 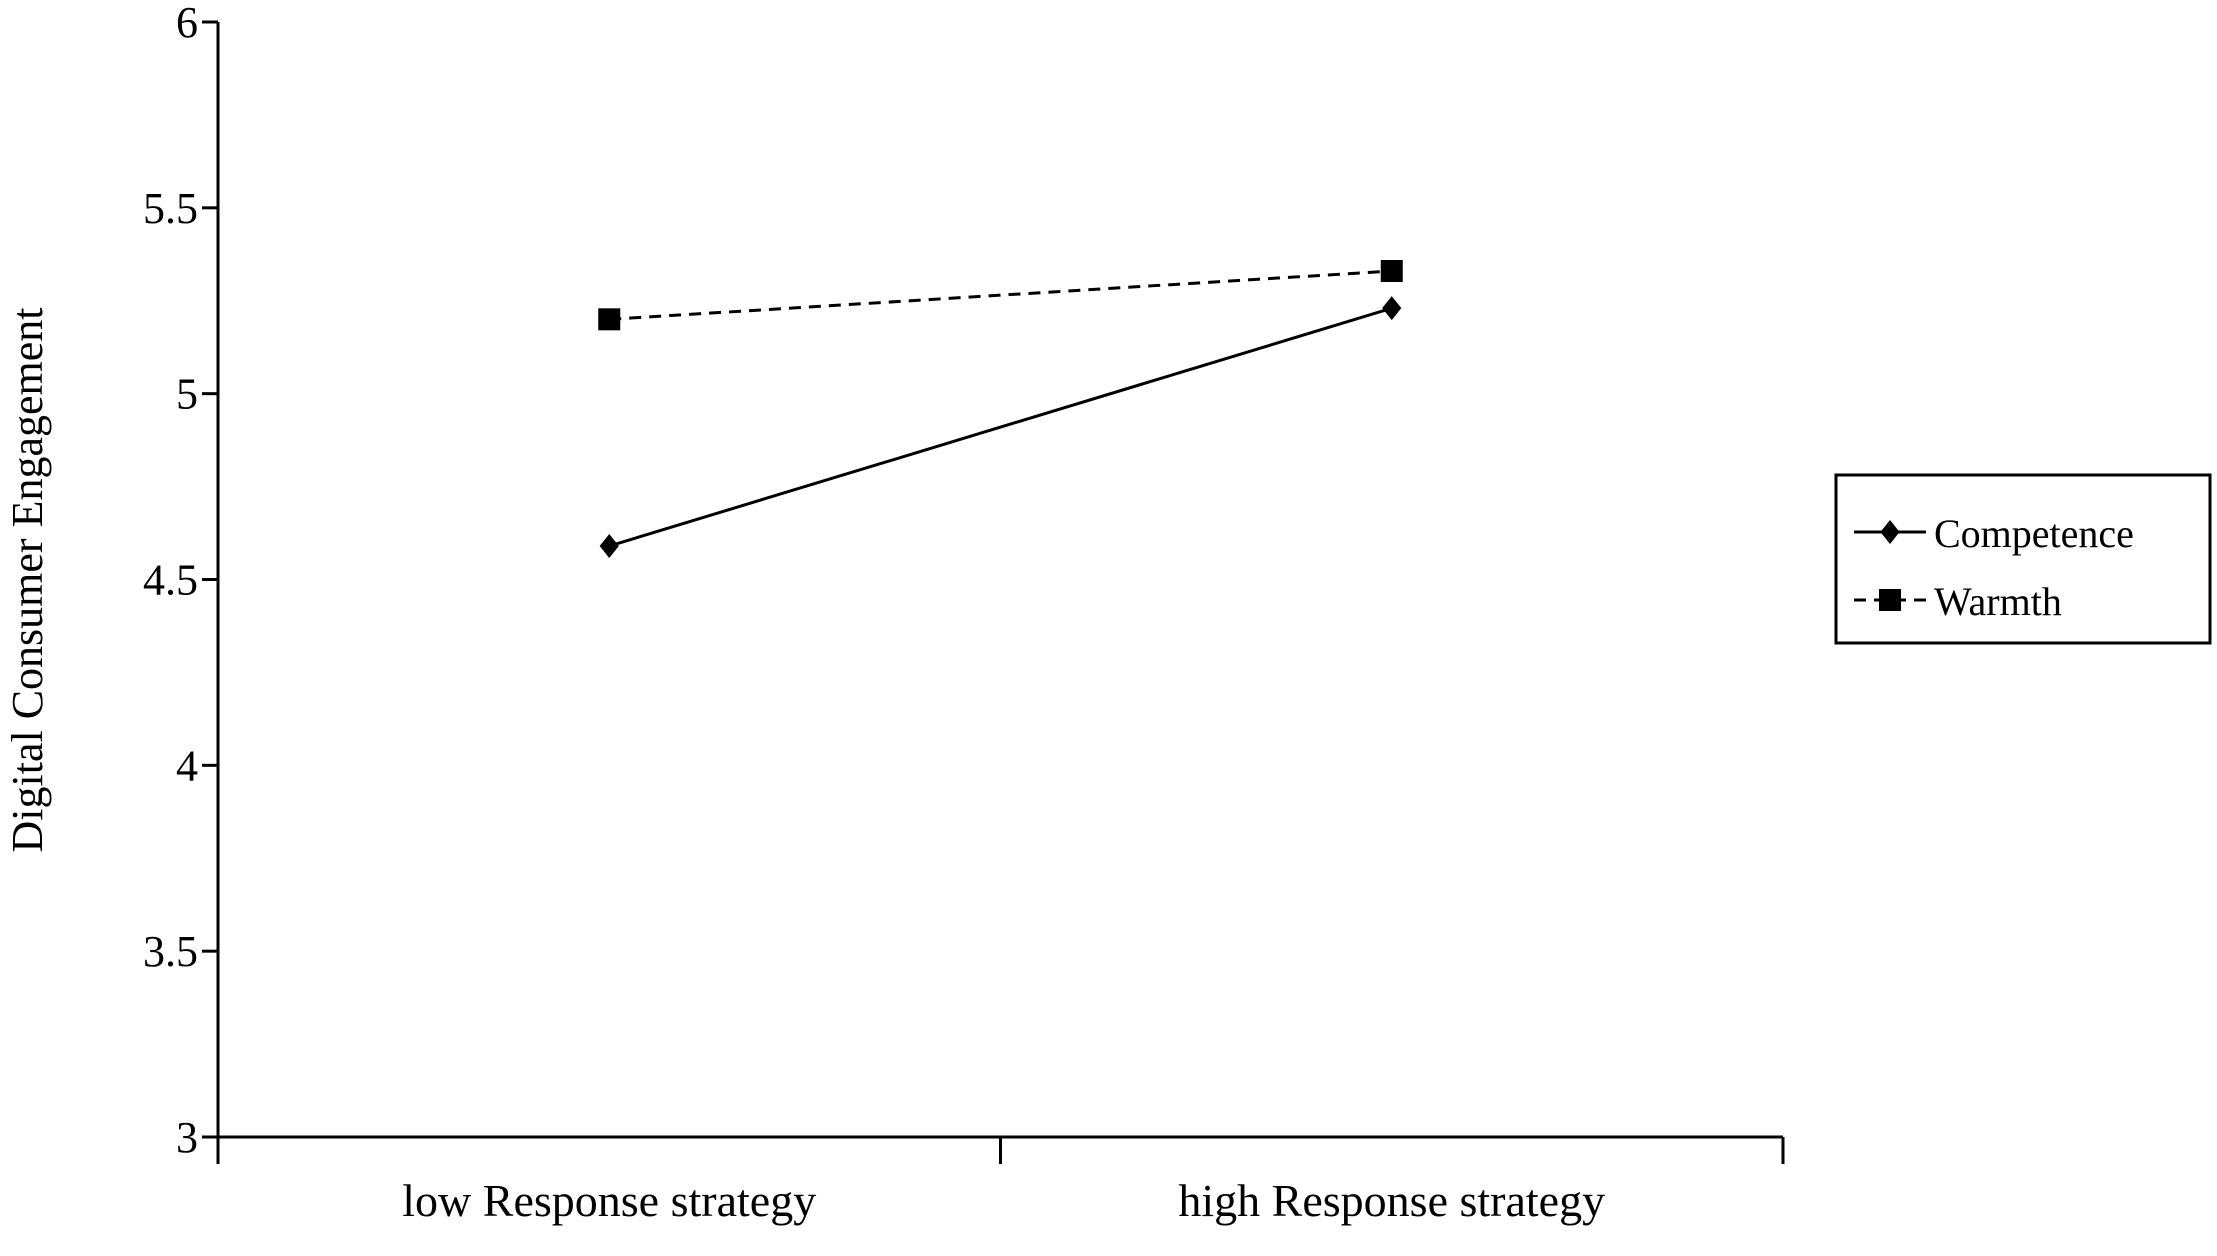 I want to click on series-warmth, so click(x=1000, y=295).